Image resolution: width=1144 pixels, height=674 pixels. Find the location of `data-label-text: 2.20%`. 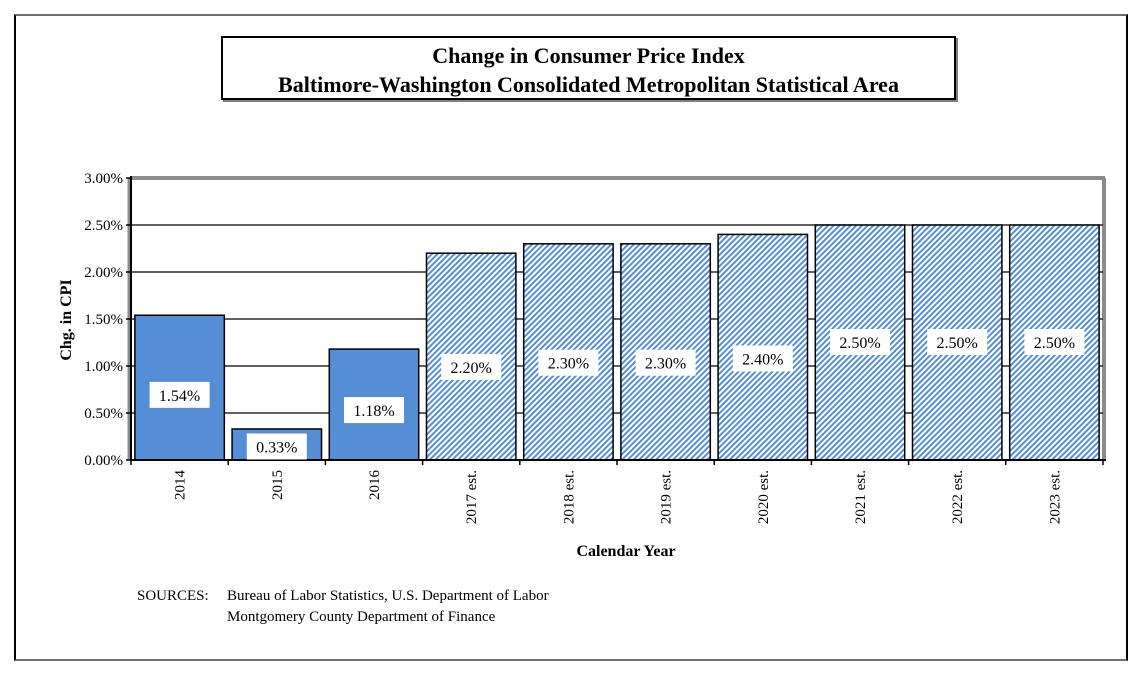

data-label-text: 2.20% is located at coordinates (471, 368).